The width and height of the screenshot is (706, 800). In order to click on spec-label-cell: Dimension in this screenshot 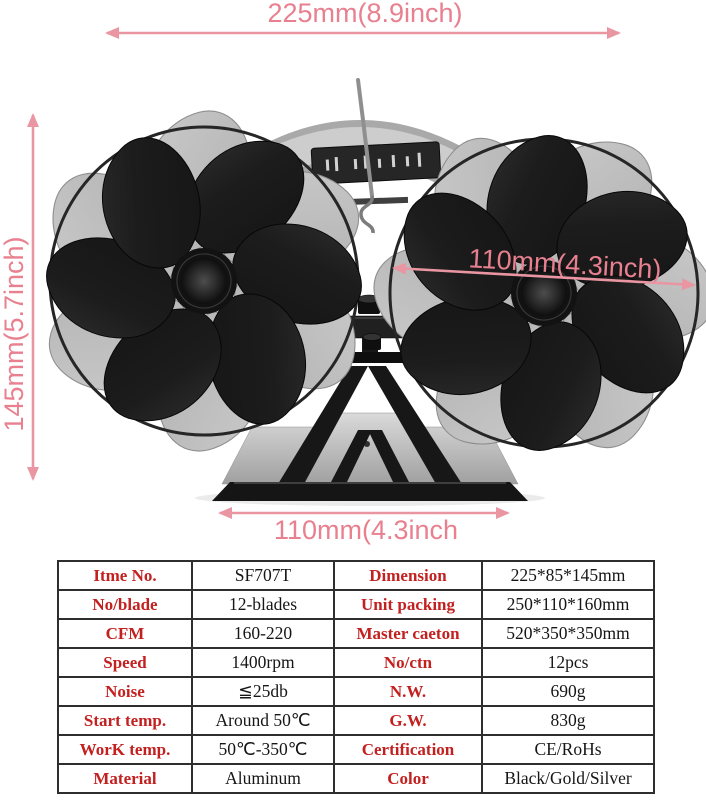, I will do `click(408, 575)`.